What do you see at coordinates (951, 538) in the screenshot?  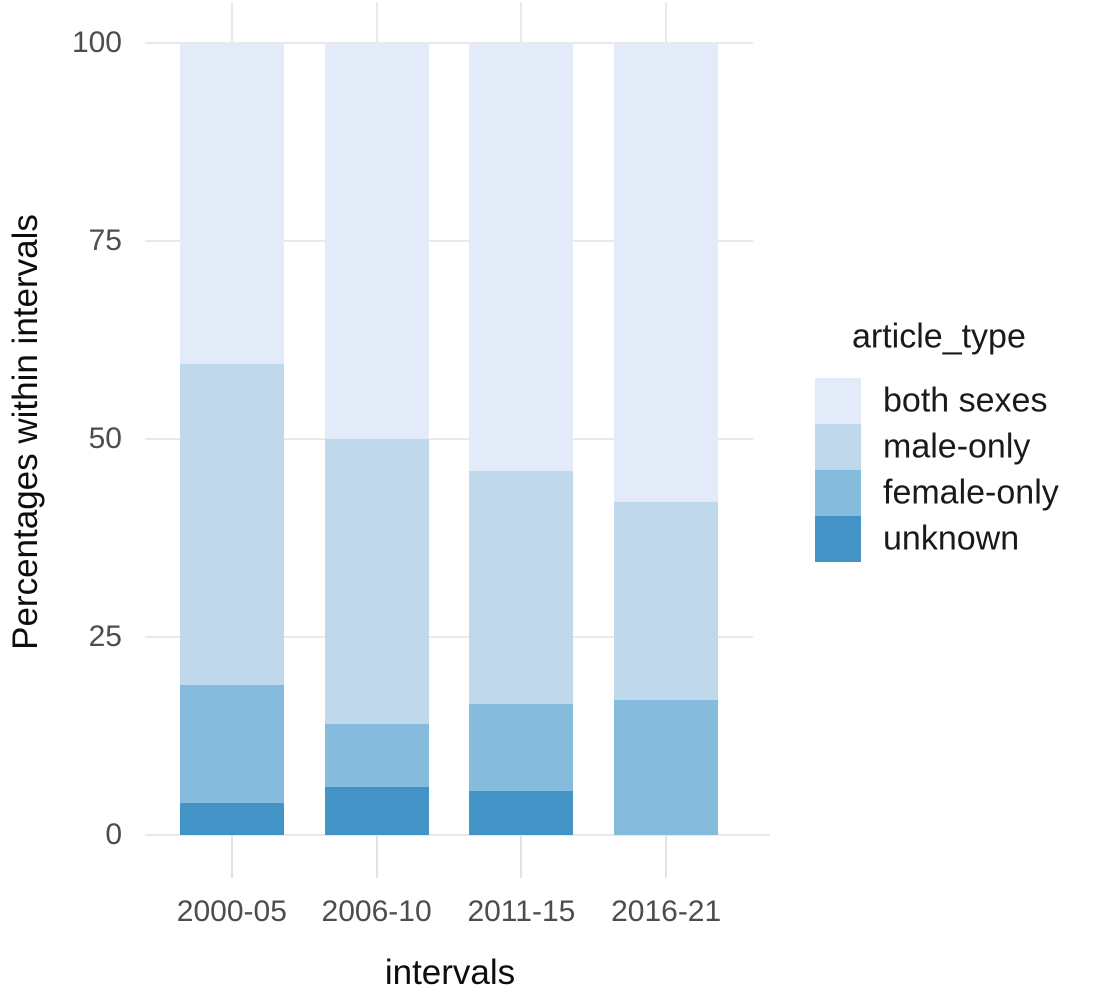 I see `legend-label-unknown: unknown` at bounding box center [951, 538].